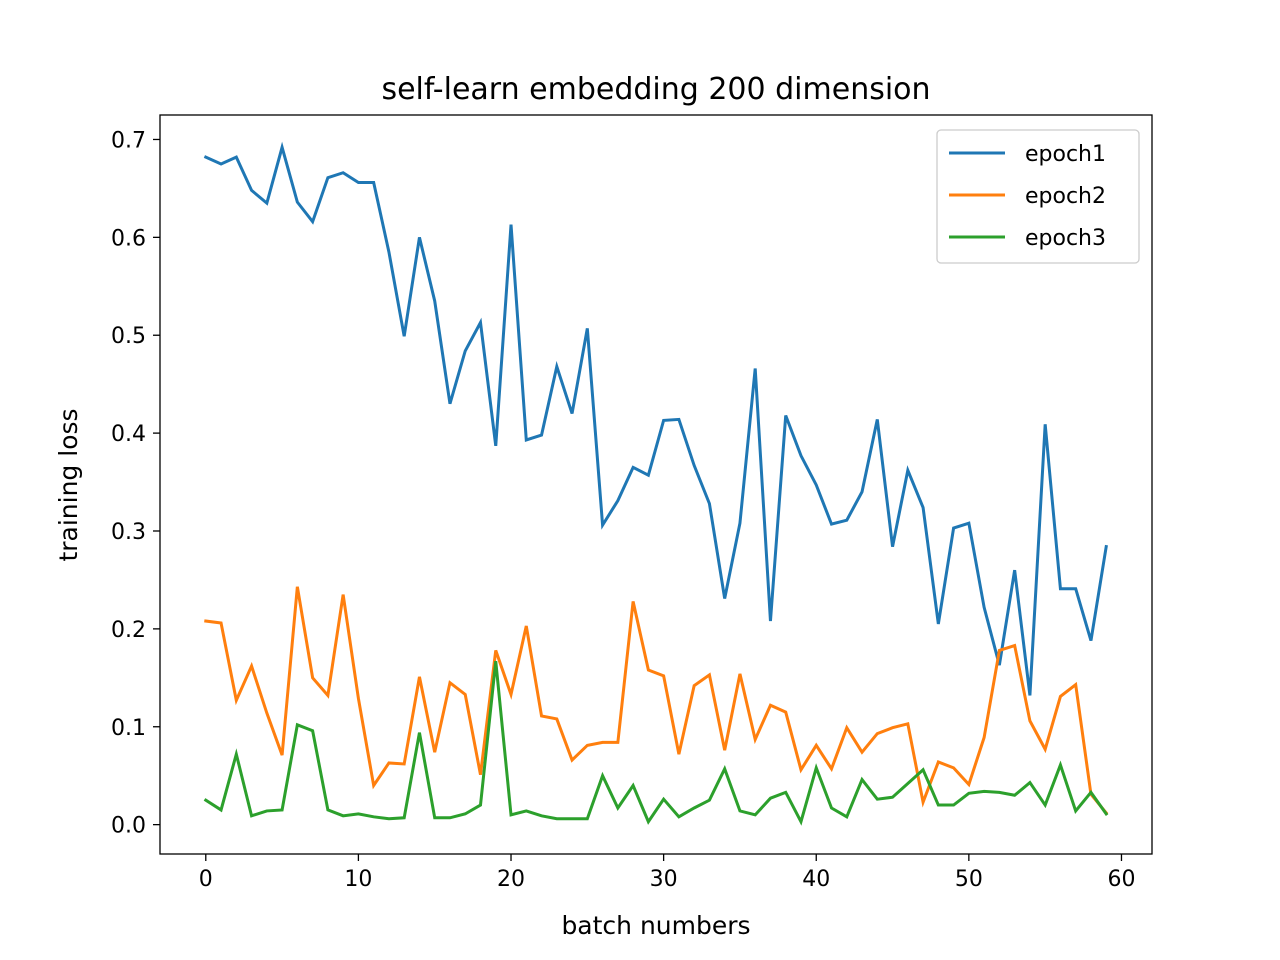 The width and height of the screenshot is (1280, 960). I want to click on y-tick-label: 0.5, so click(128, 336).